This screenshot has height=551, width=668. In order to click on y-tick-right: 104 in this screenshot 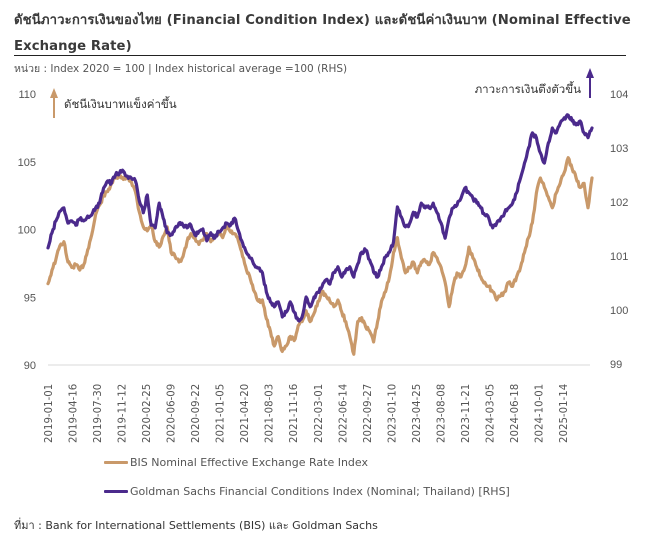, I will do `click(619, 95)`.